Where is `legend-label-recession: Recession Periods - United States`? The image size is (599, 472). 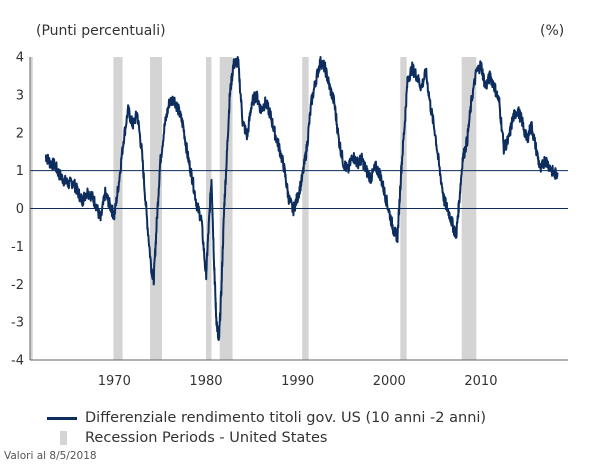
legend-label-recession: Recession Periods - United States is located at coordinates (206, 438).